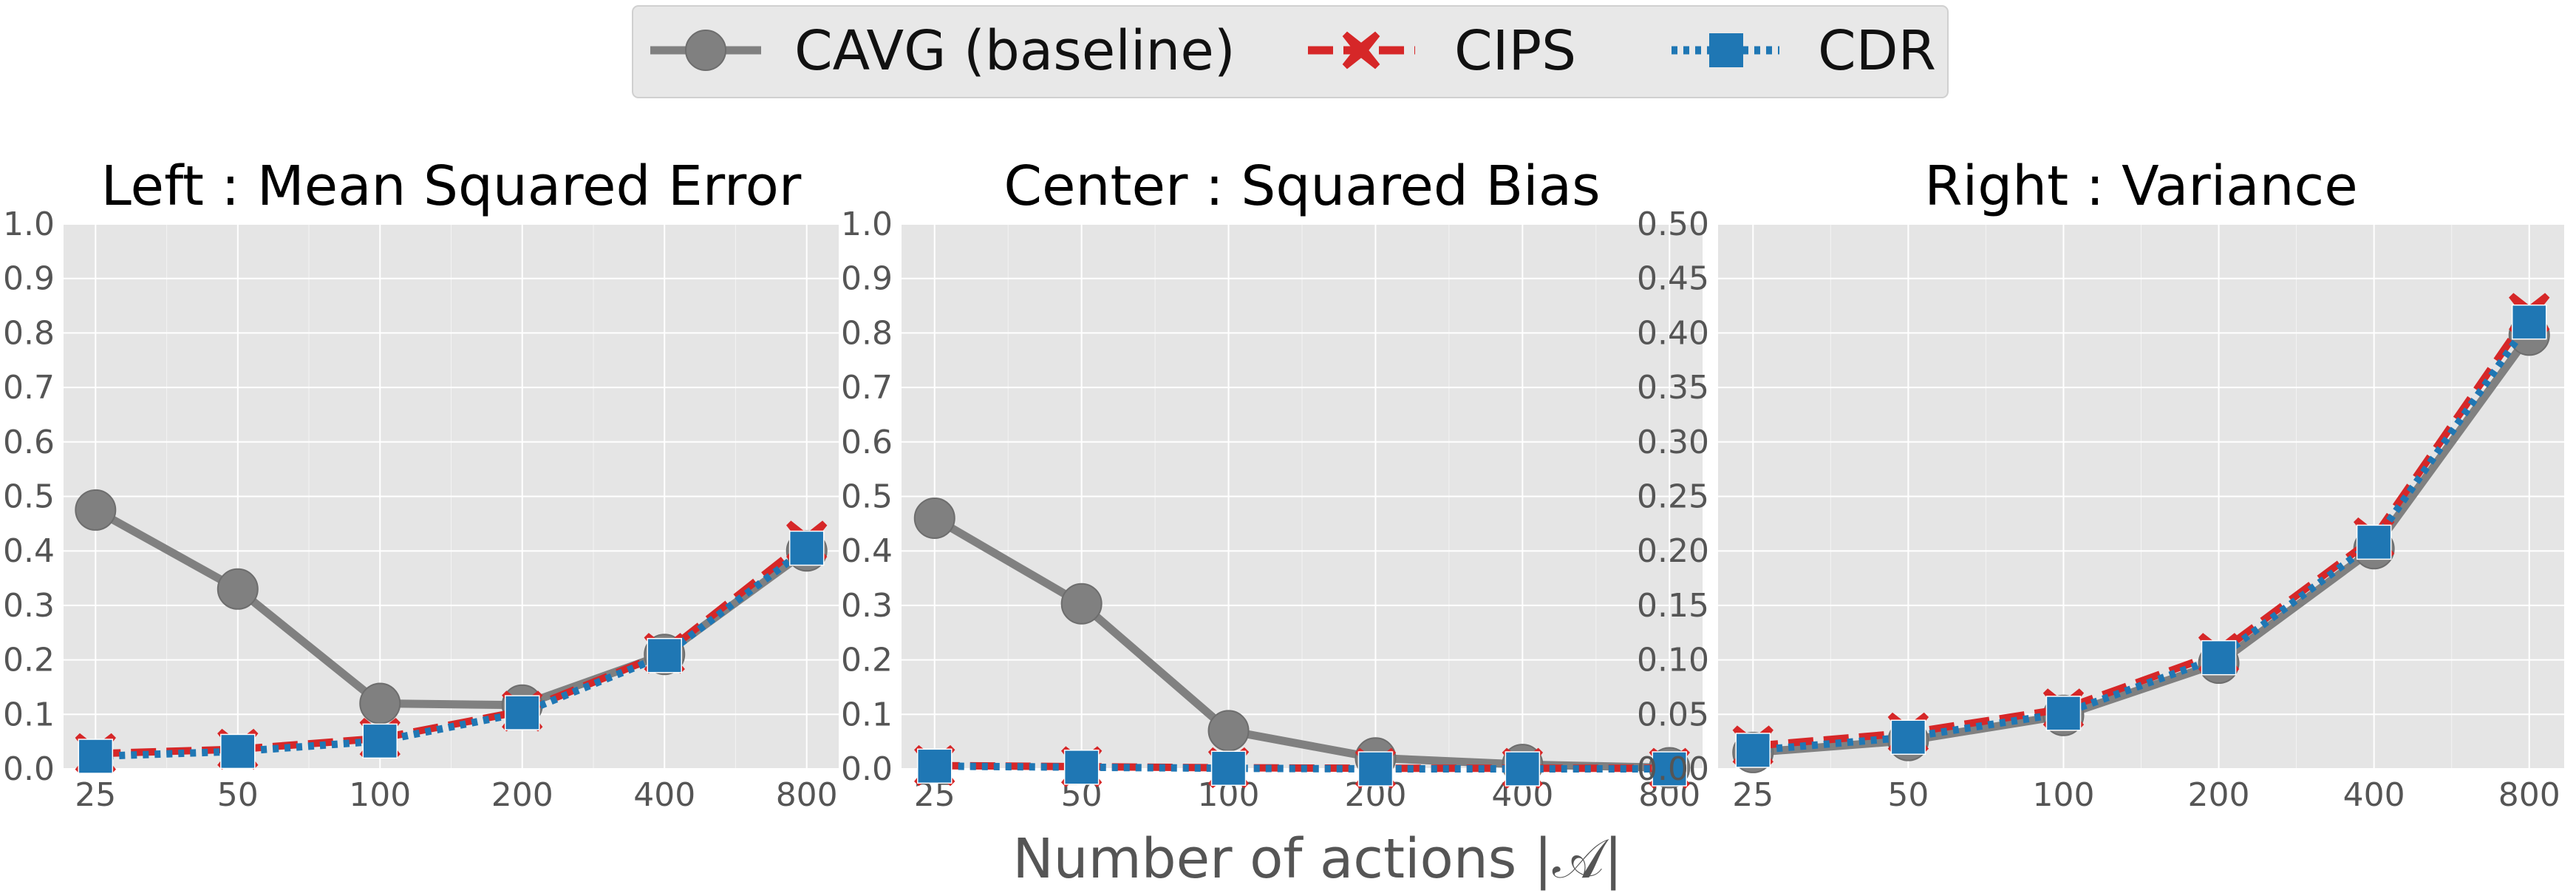  What do you see at coordinates (451, 186) in the screenshot?
I see `panel-1-title: Left : Mean Squared Error` at bounding box center [451, 186].